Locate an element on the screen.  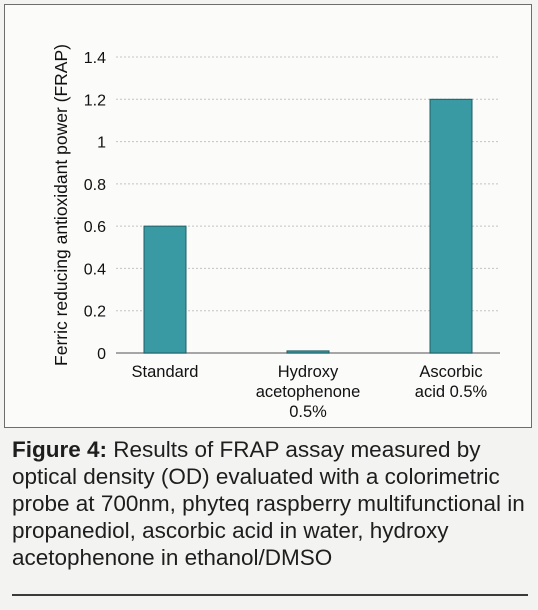
y-tick-label: 0.4 is located at coordinates (95, 269).